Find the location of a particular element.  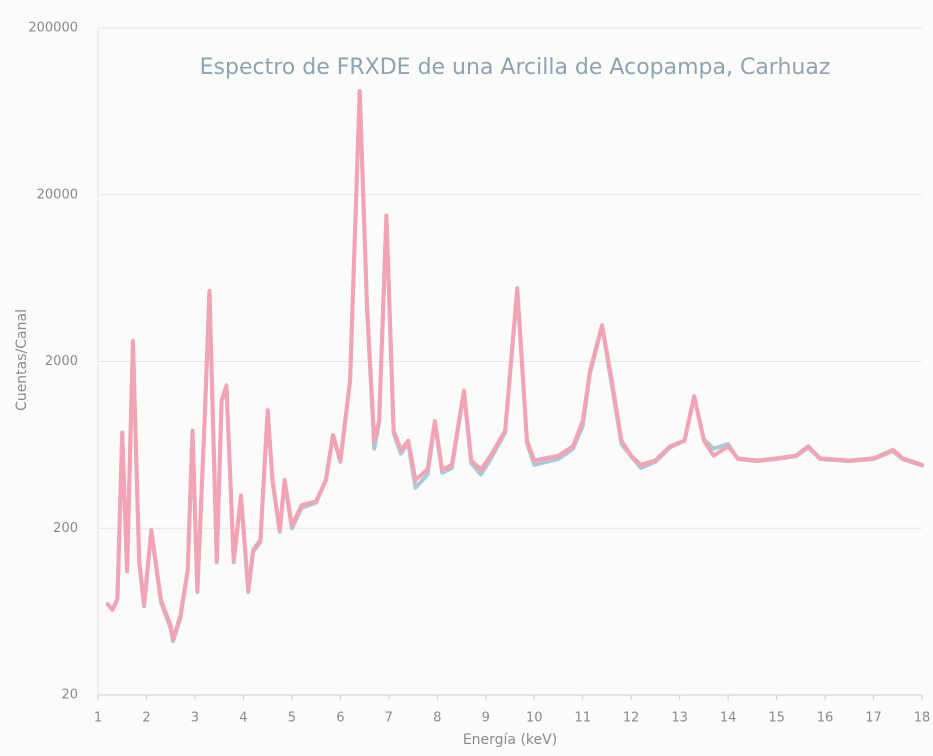

x-tick-label: 7 is located at coordinates (389, 718).